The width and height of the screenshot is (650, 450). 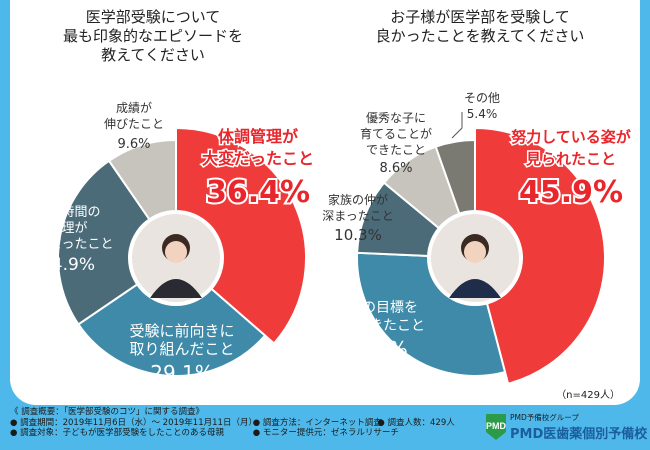 What do you see at coordinates (579, 434) in the screenshot?
I see `logo-name: PMD医歯薬個別予備校` at bounding box center [579, 434].